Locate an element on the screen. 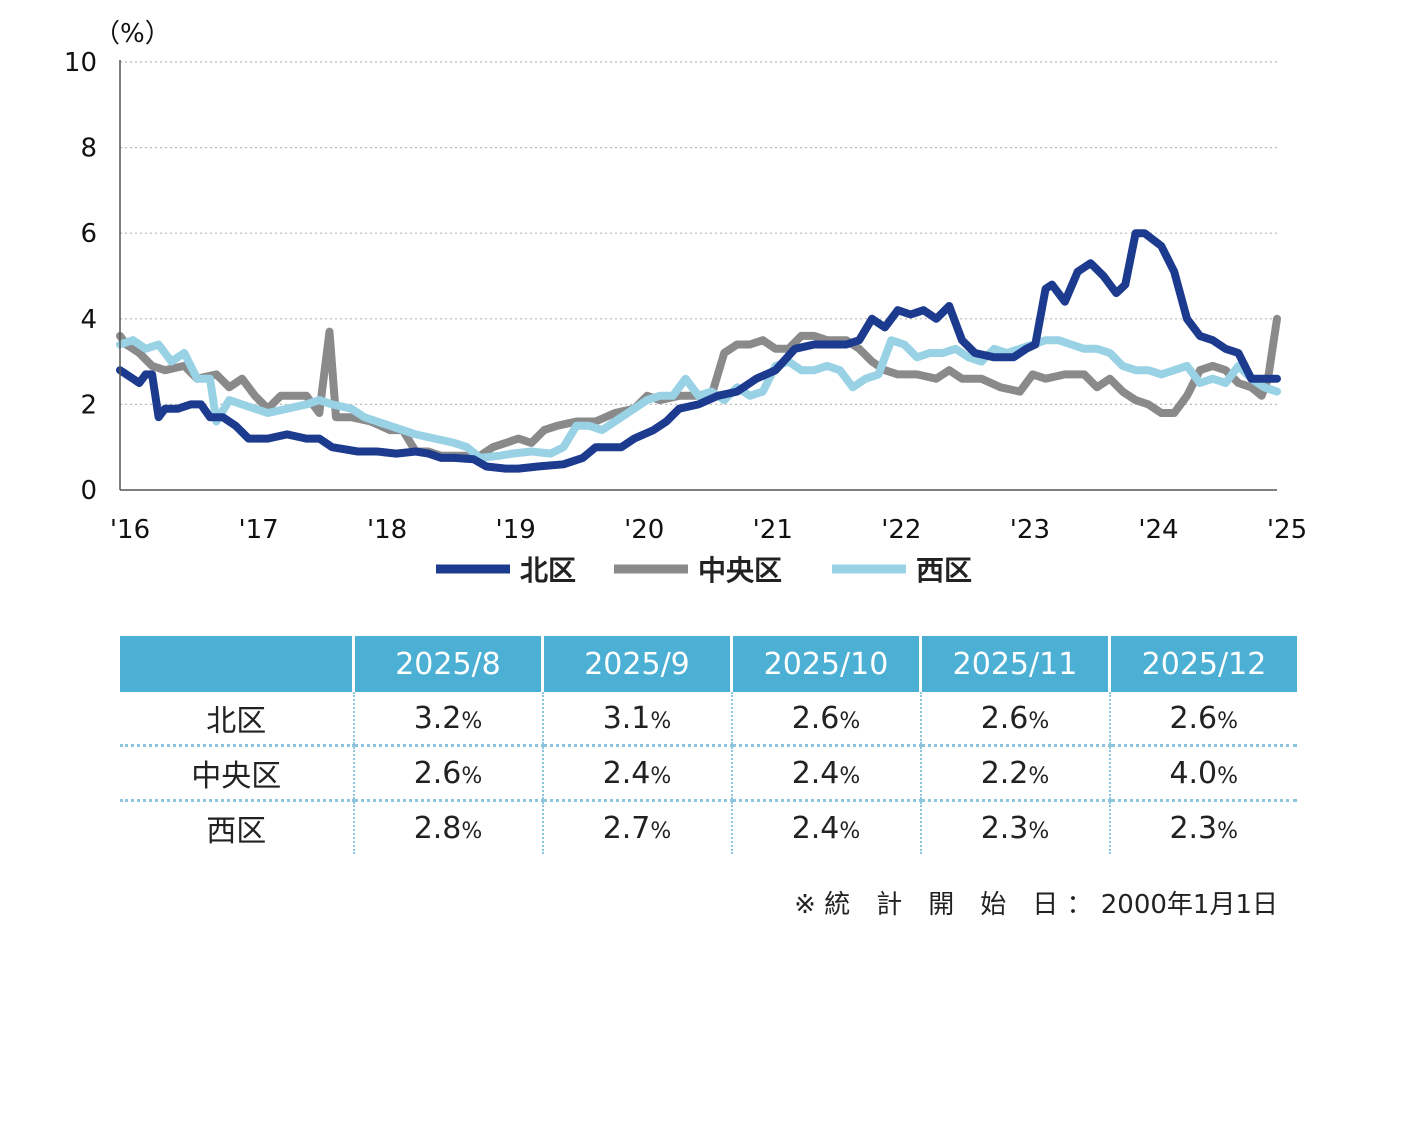  table-header-cell: 2025/9 is located at coordinates (636, 664).